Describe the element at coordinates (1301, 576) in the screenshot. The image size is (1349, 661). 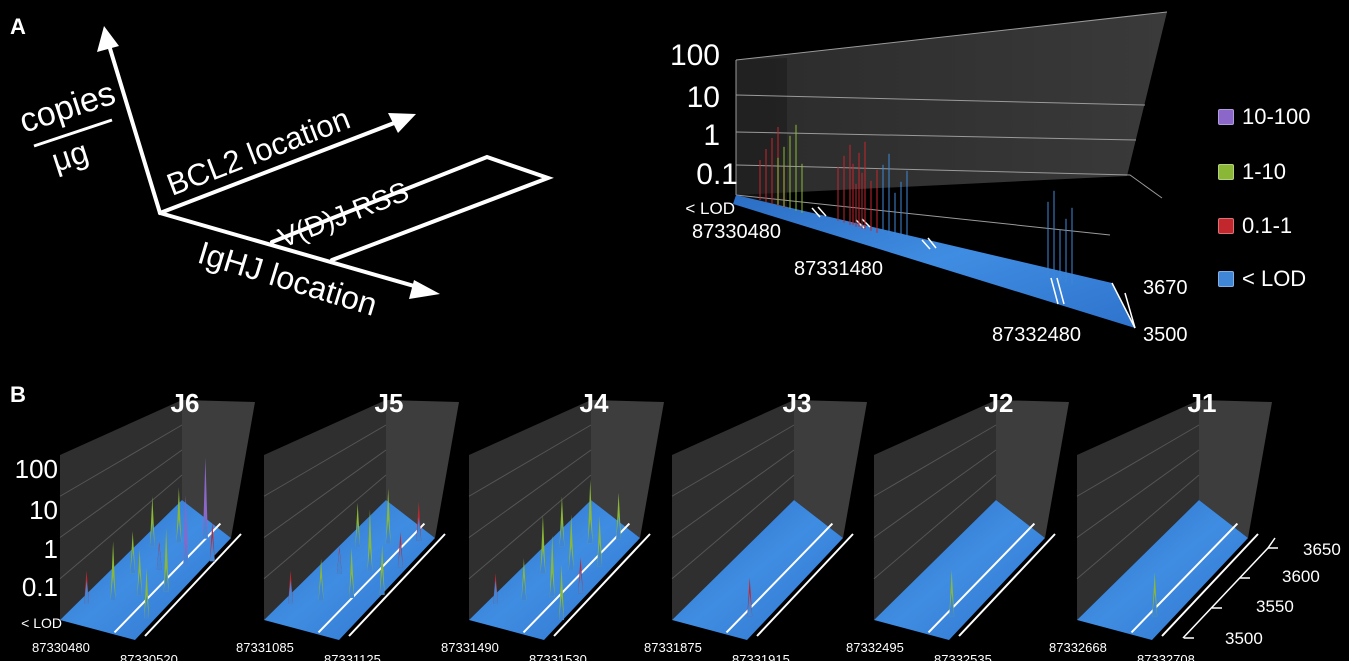
I see `j1-ytick-3600: 3600` at that location.